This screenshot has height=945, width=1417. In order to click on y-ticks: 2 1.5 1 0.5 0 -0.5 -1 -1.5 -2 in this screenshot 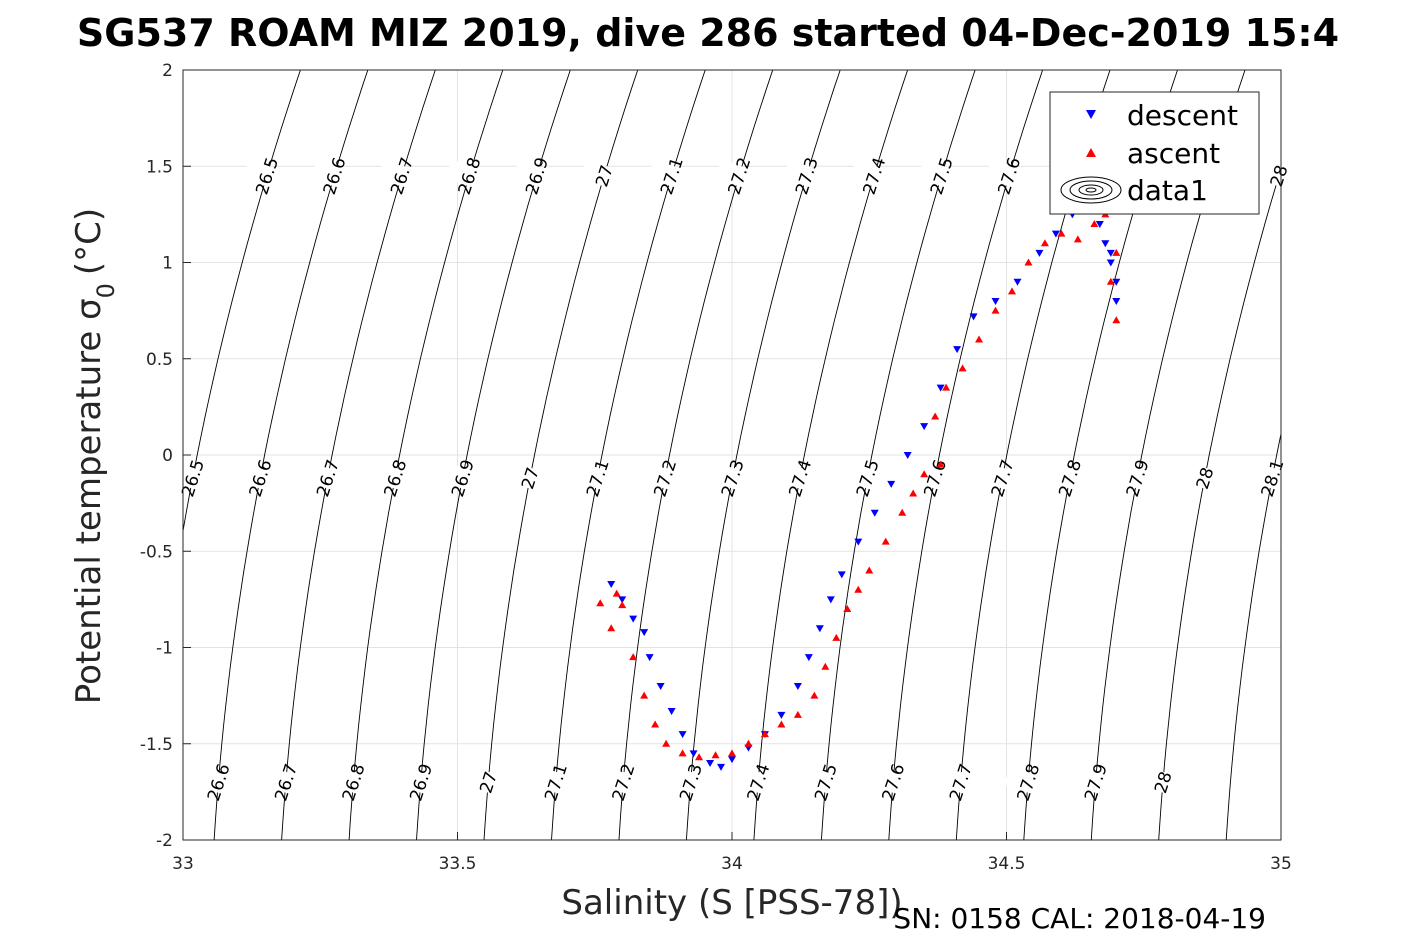, I will do `click(165, 456)`.